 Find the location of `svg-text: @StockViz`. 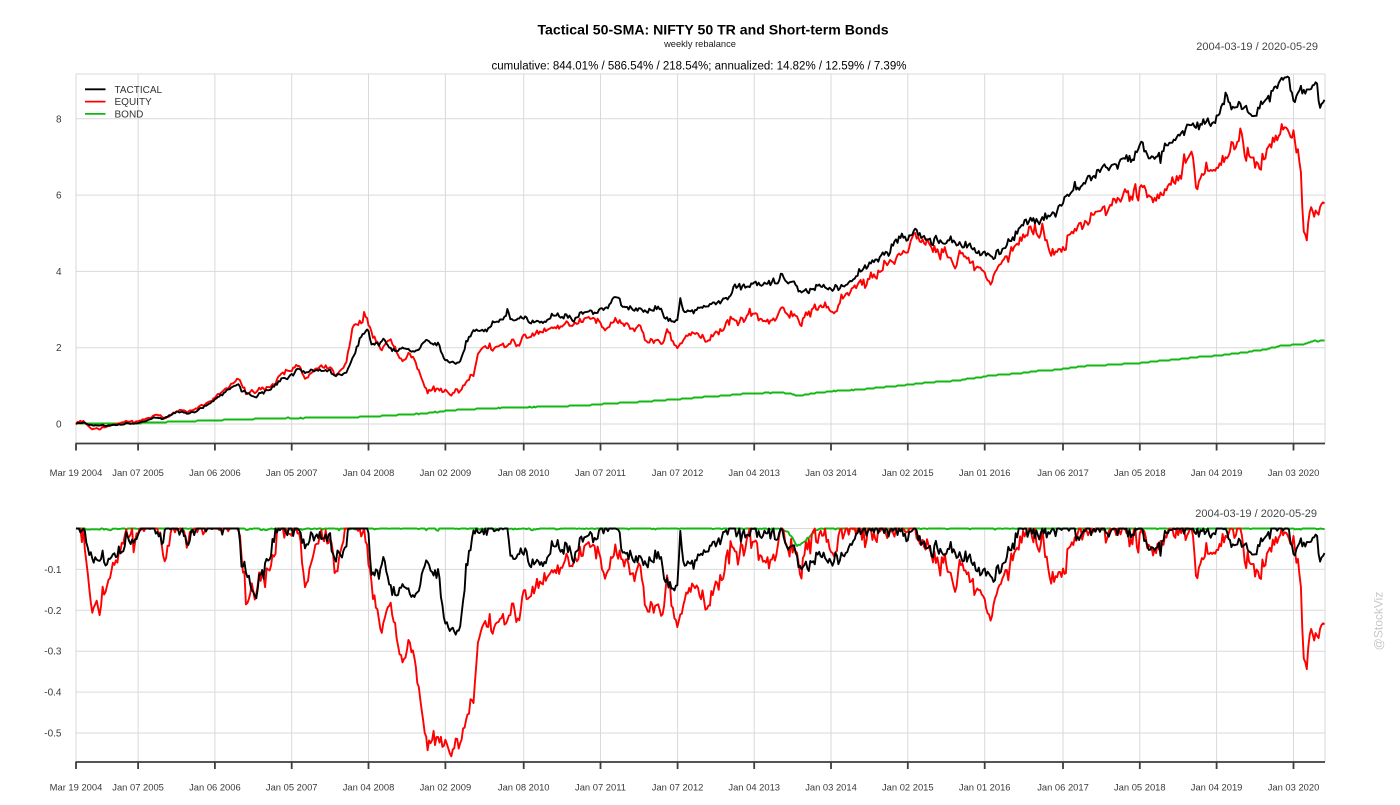

svg-text: @StockViz is located at coordinates (1379, 621).